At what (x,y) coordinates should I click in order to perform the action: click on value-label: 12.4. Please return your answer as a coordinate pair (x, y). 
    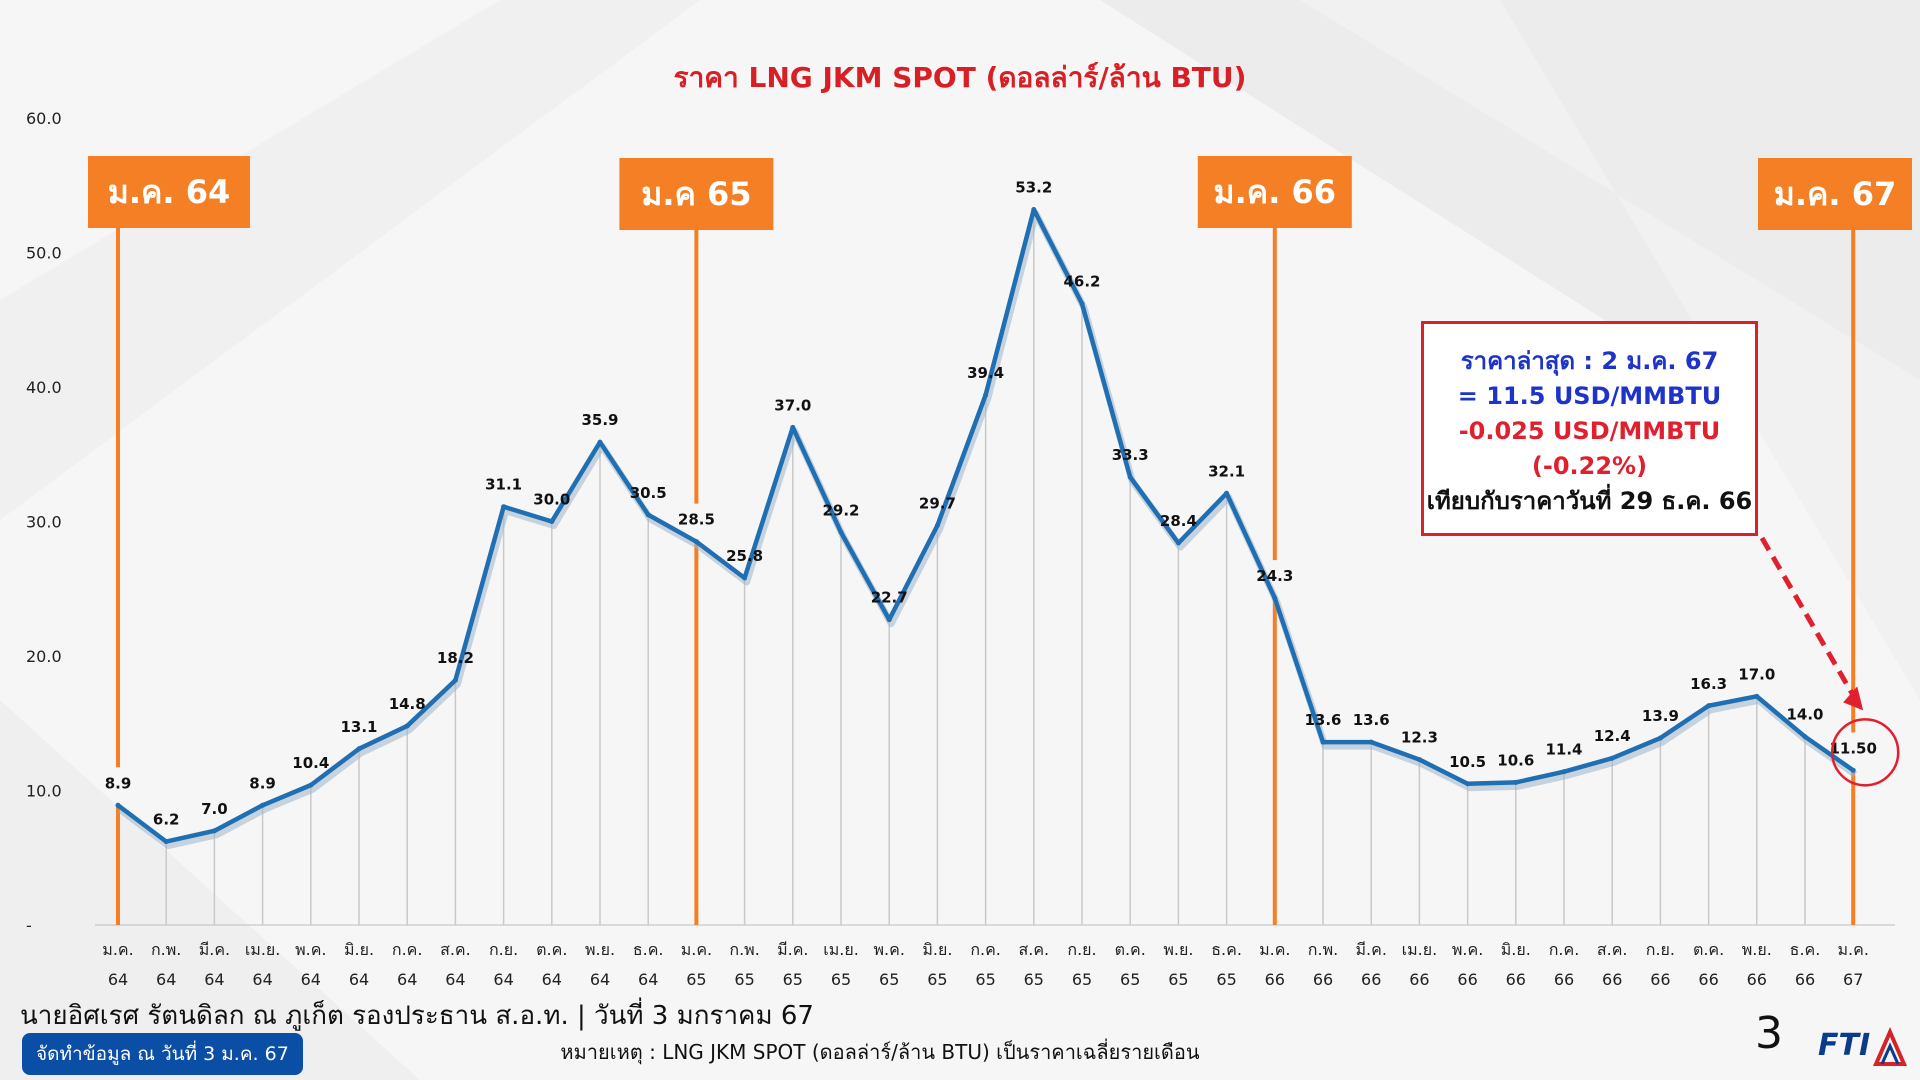
    Looking at the image, I should click on (1612, 736).